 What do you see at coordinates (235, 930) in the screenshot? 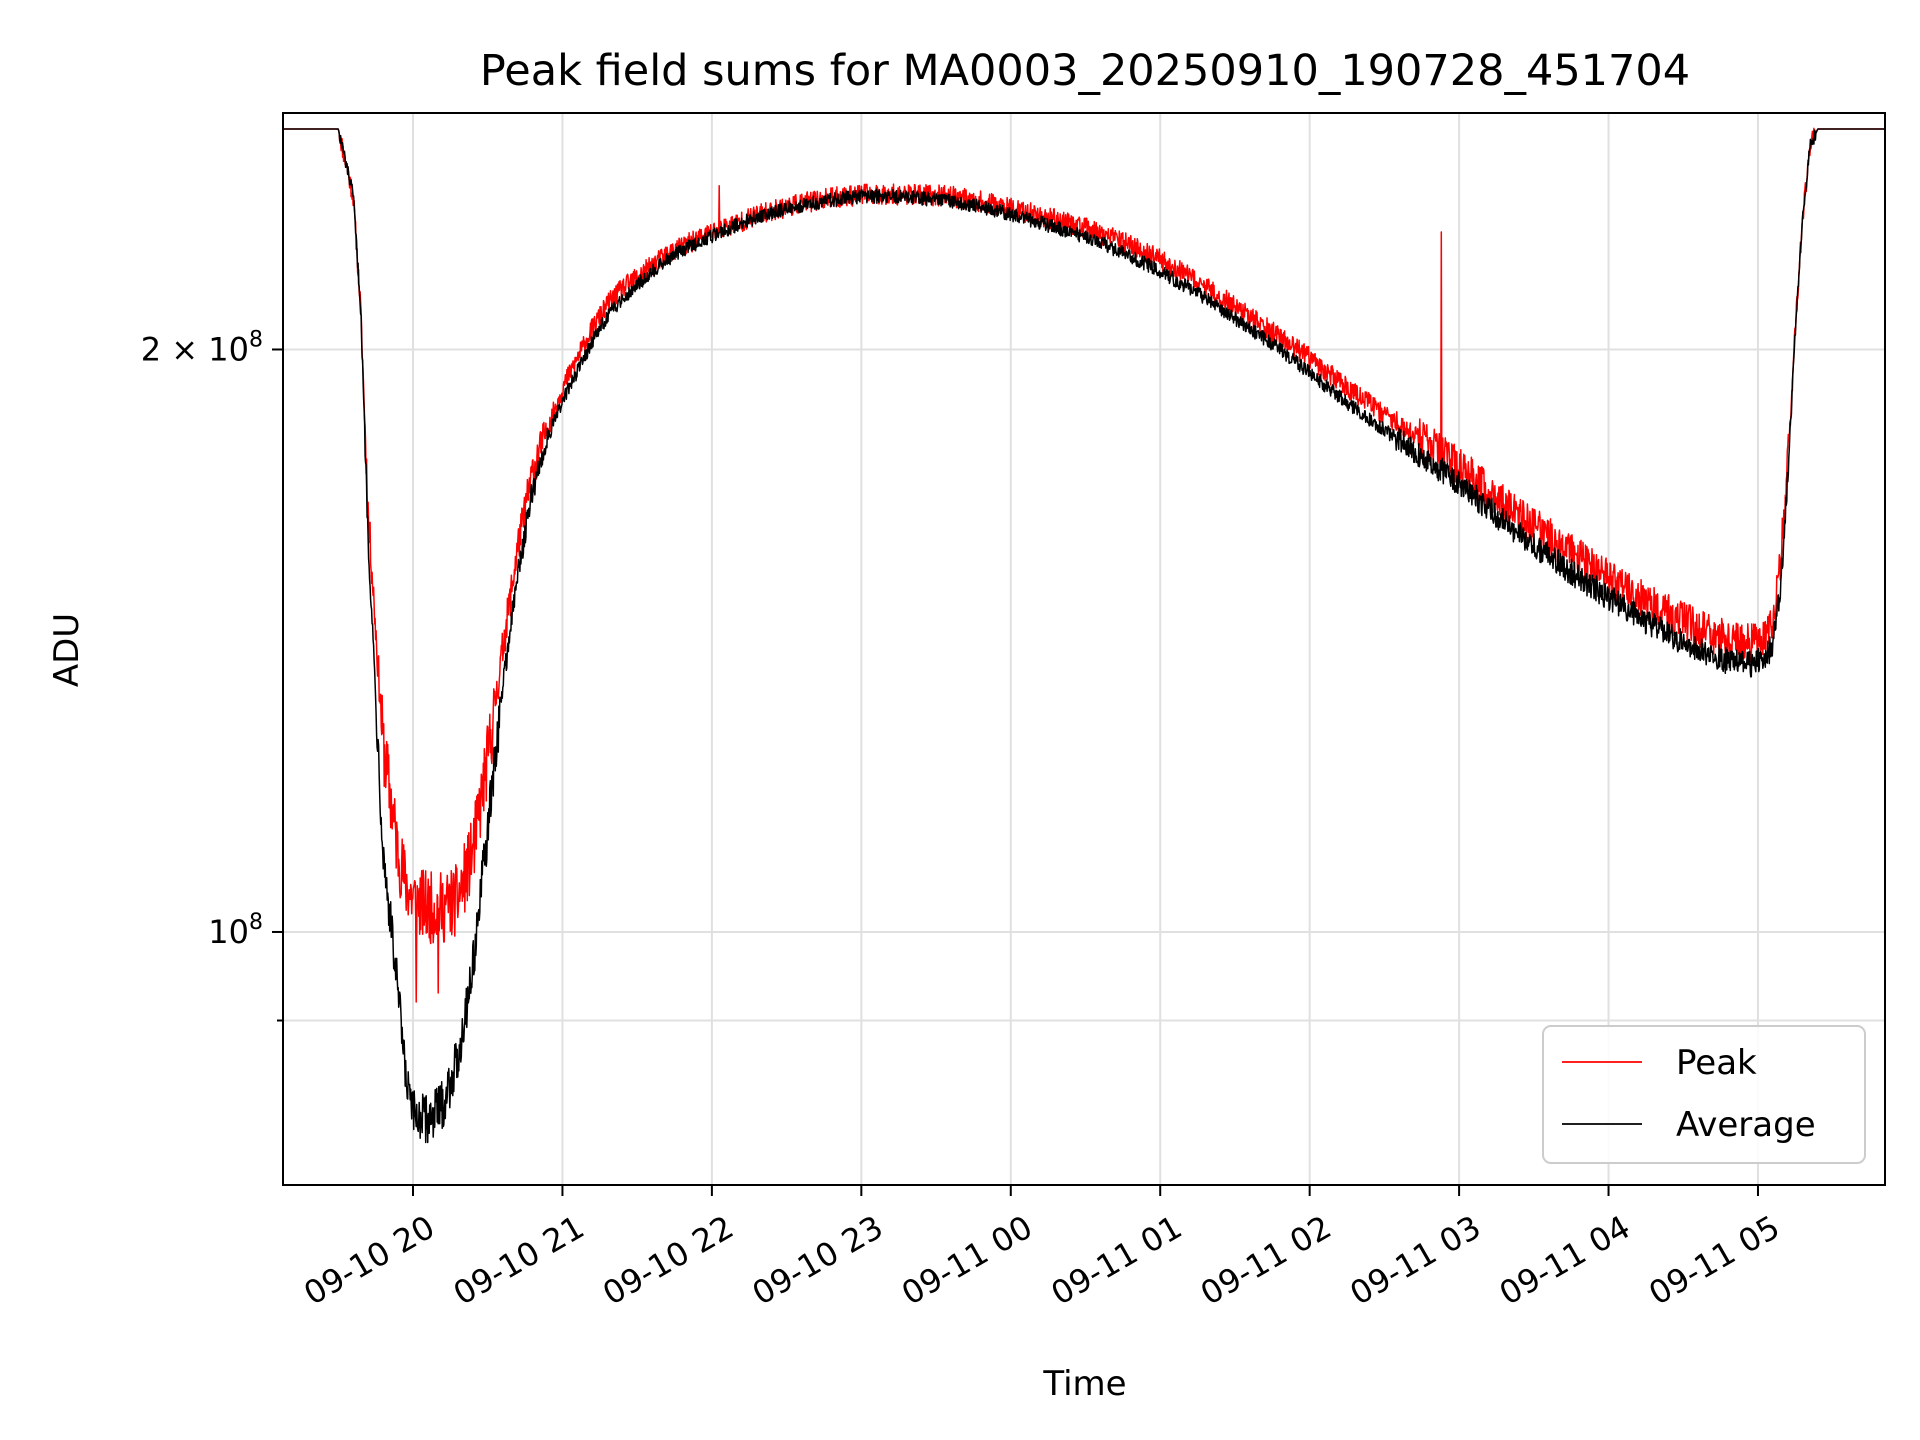
I see `y-tick-label: 108` at bounding box center [235, 930].